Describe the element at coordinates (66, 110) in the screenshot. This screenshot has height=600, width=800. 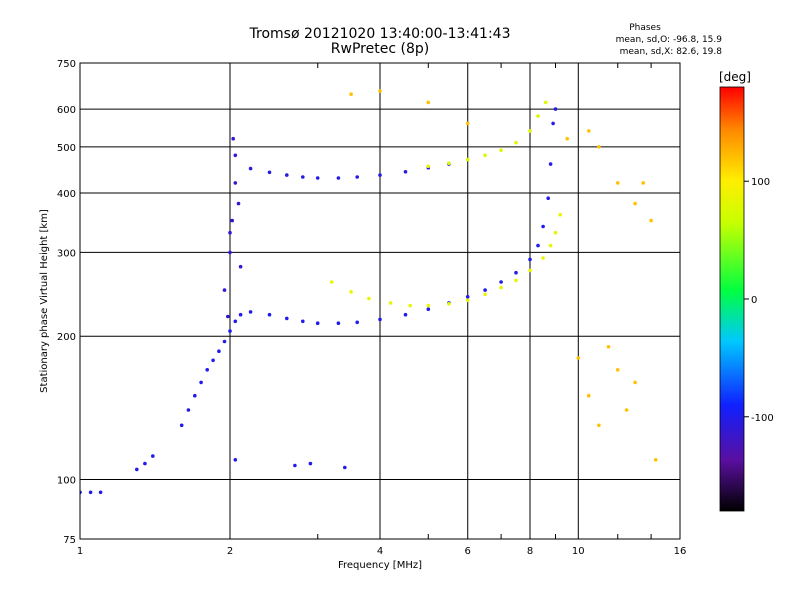
I see `y-tick-label: 600` at that location.